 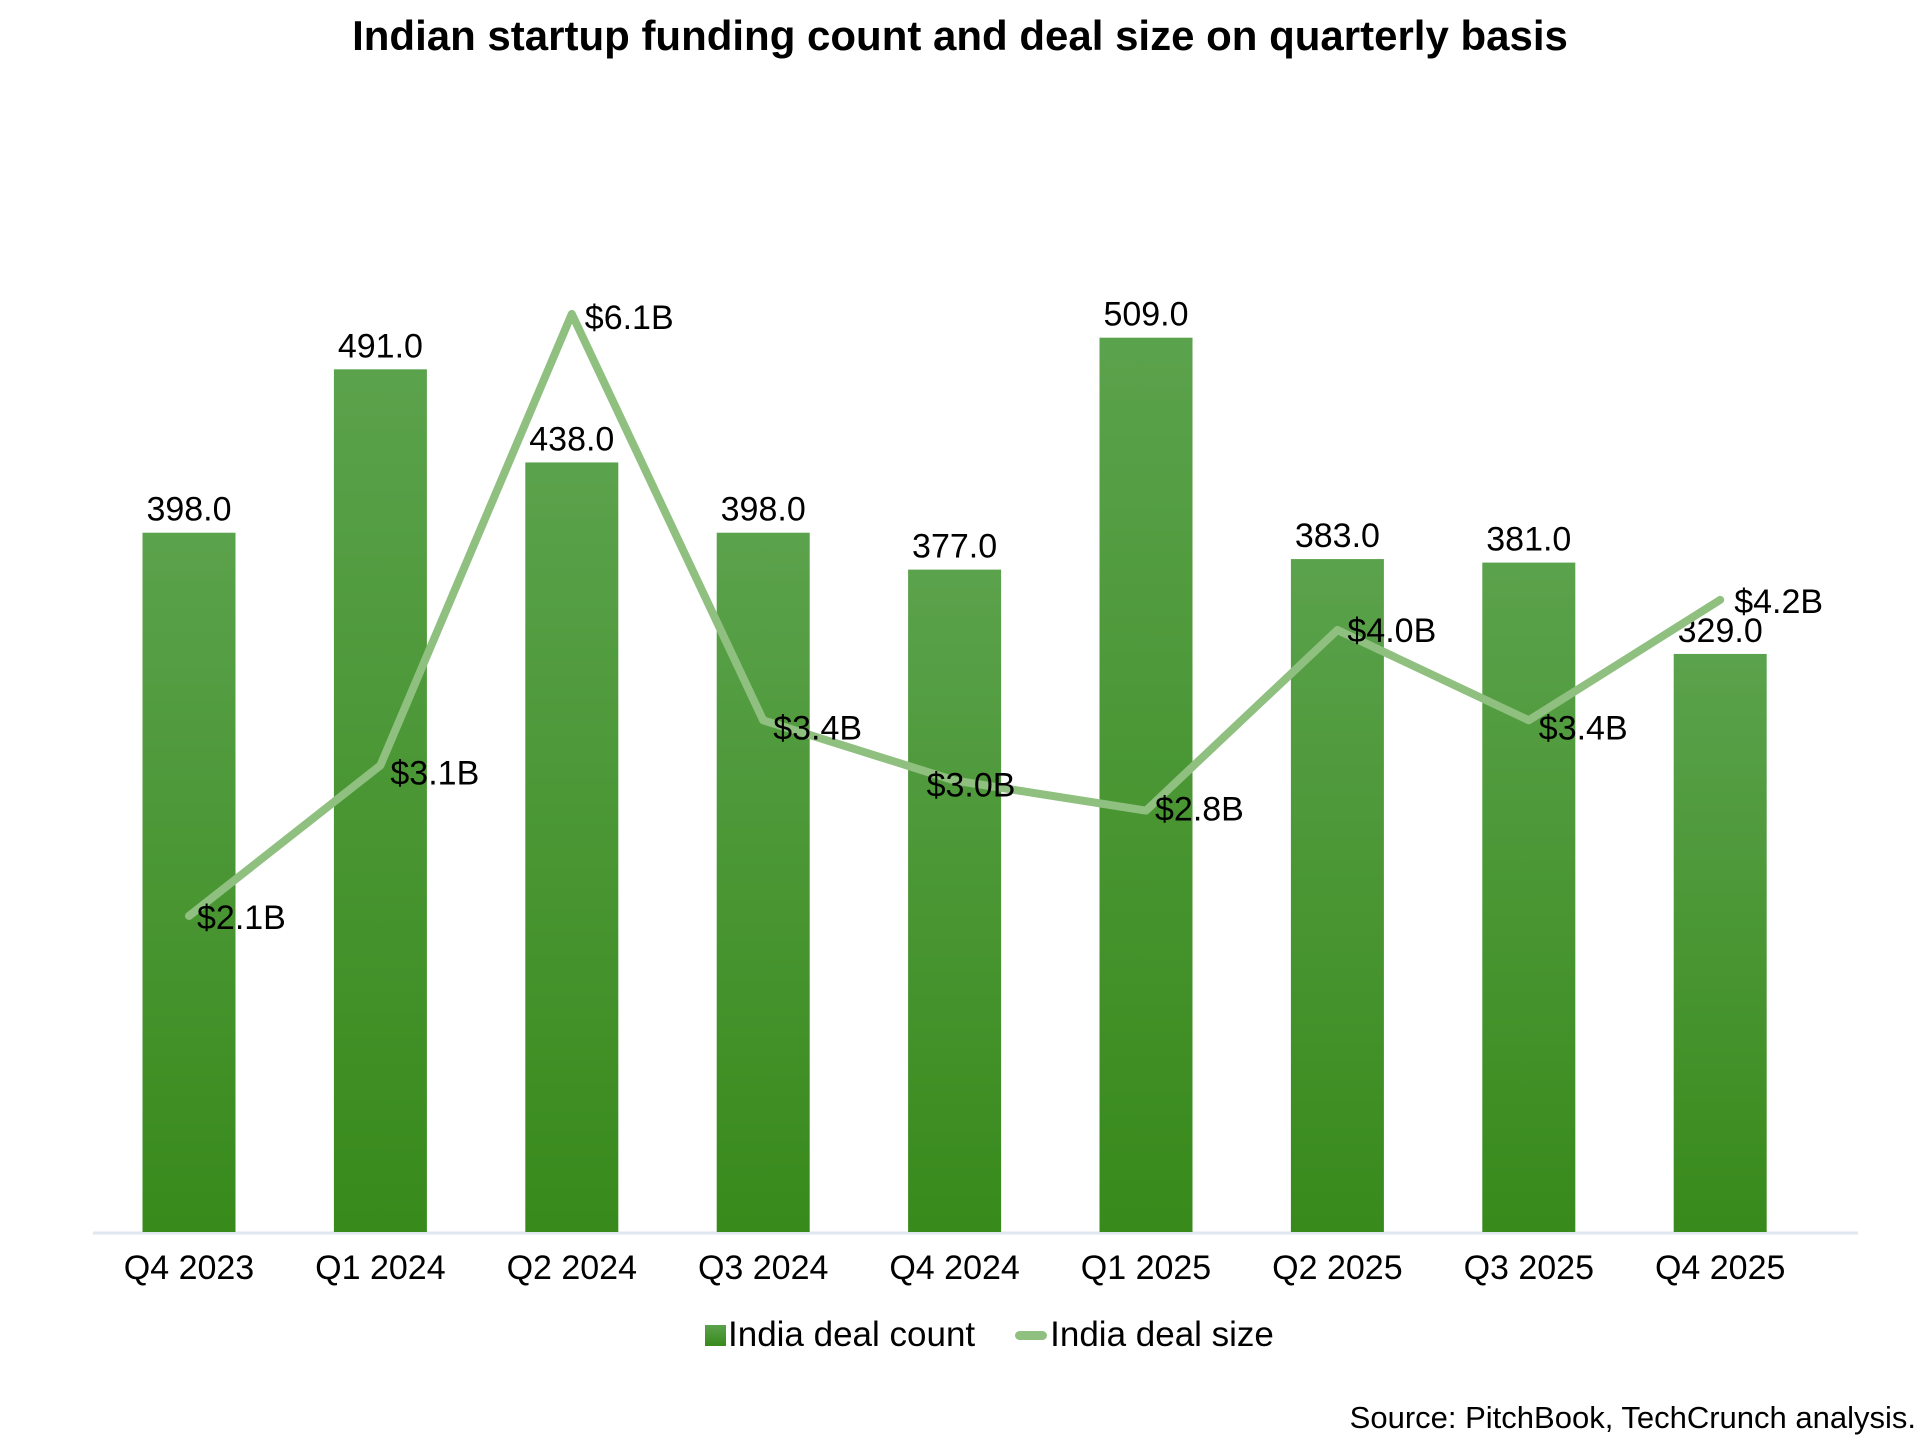 What do you see at coordinates (817, 728) in the screenshot?
I see `line-label-q3-2024: $3.4B` at bounding box center [817, 728].